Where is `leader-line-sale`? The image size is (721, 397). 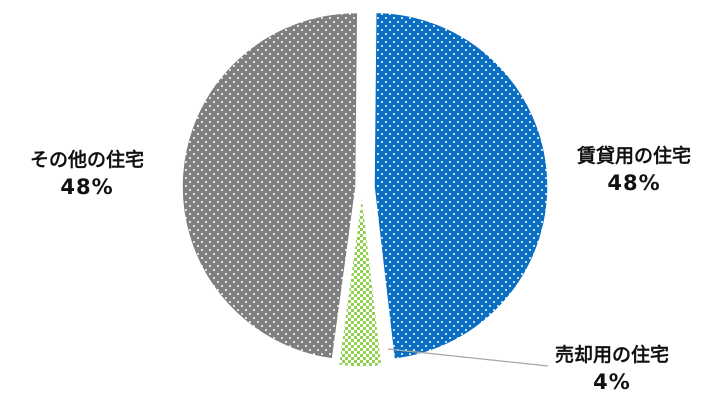 leader-line-sale is located at coordinates (468, 357).